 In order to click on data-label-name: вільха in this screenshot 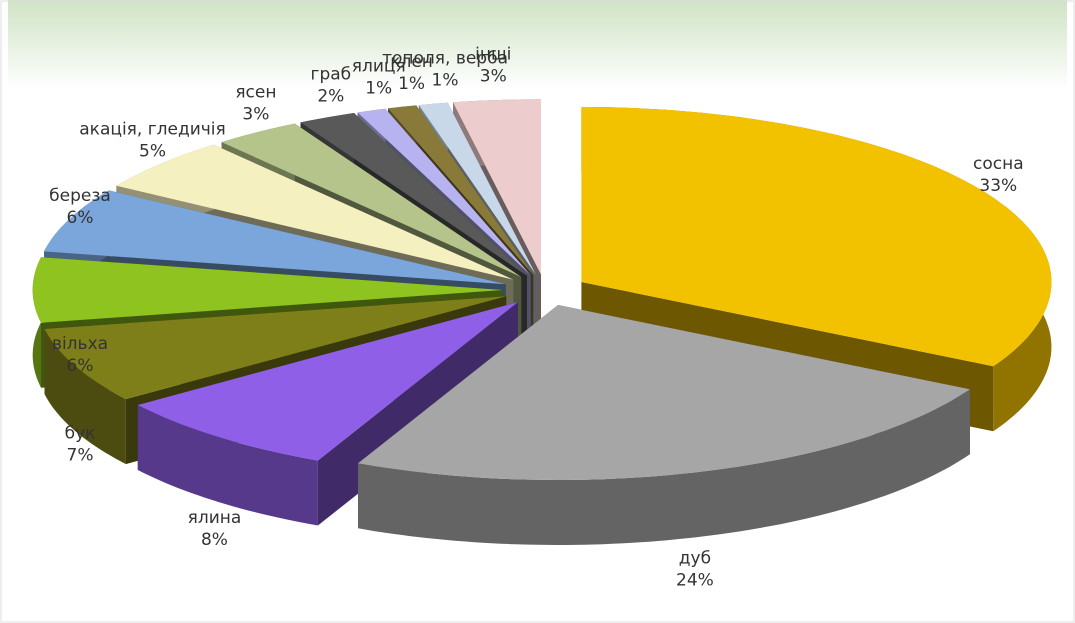, I will do `click(80, 344)`.